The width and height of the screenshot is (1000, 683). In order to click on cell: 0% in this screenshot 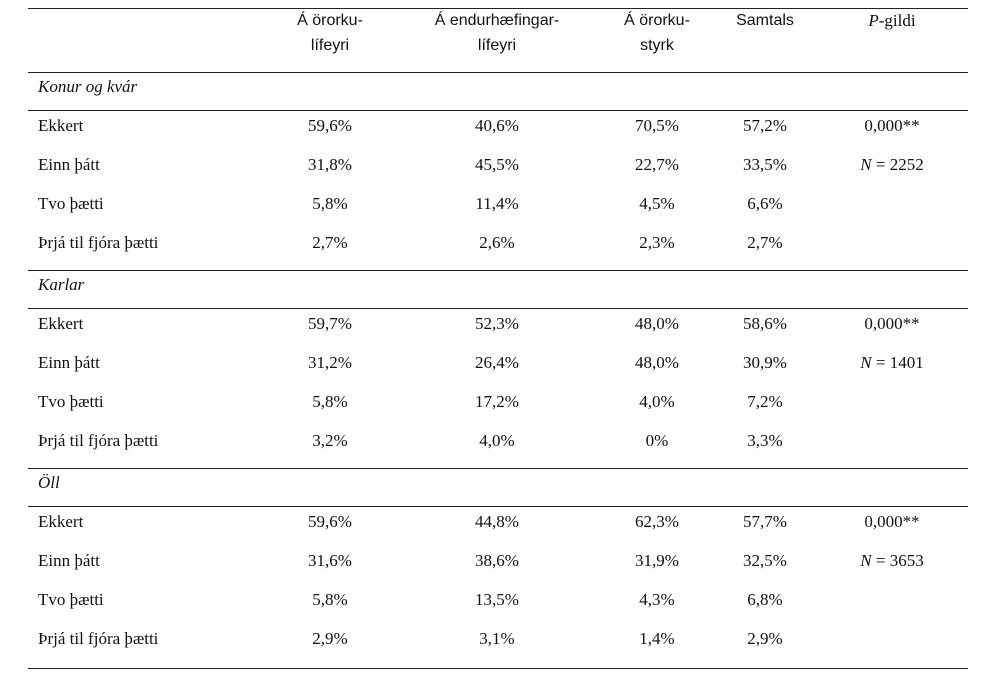, I will do `click(657, 440)`.